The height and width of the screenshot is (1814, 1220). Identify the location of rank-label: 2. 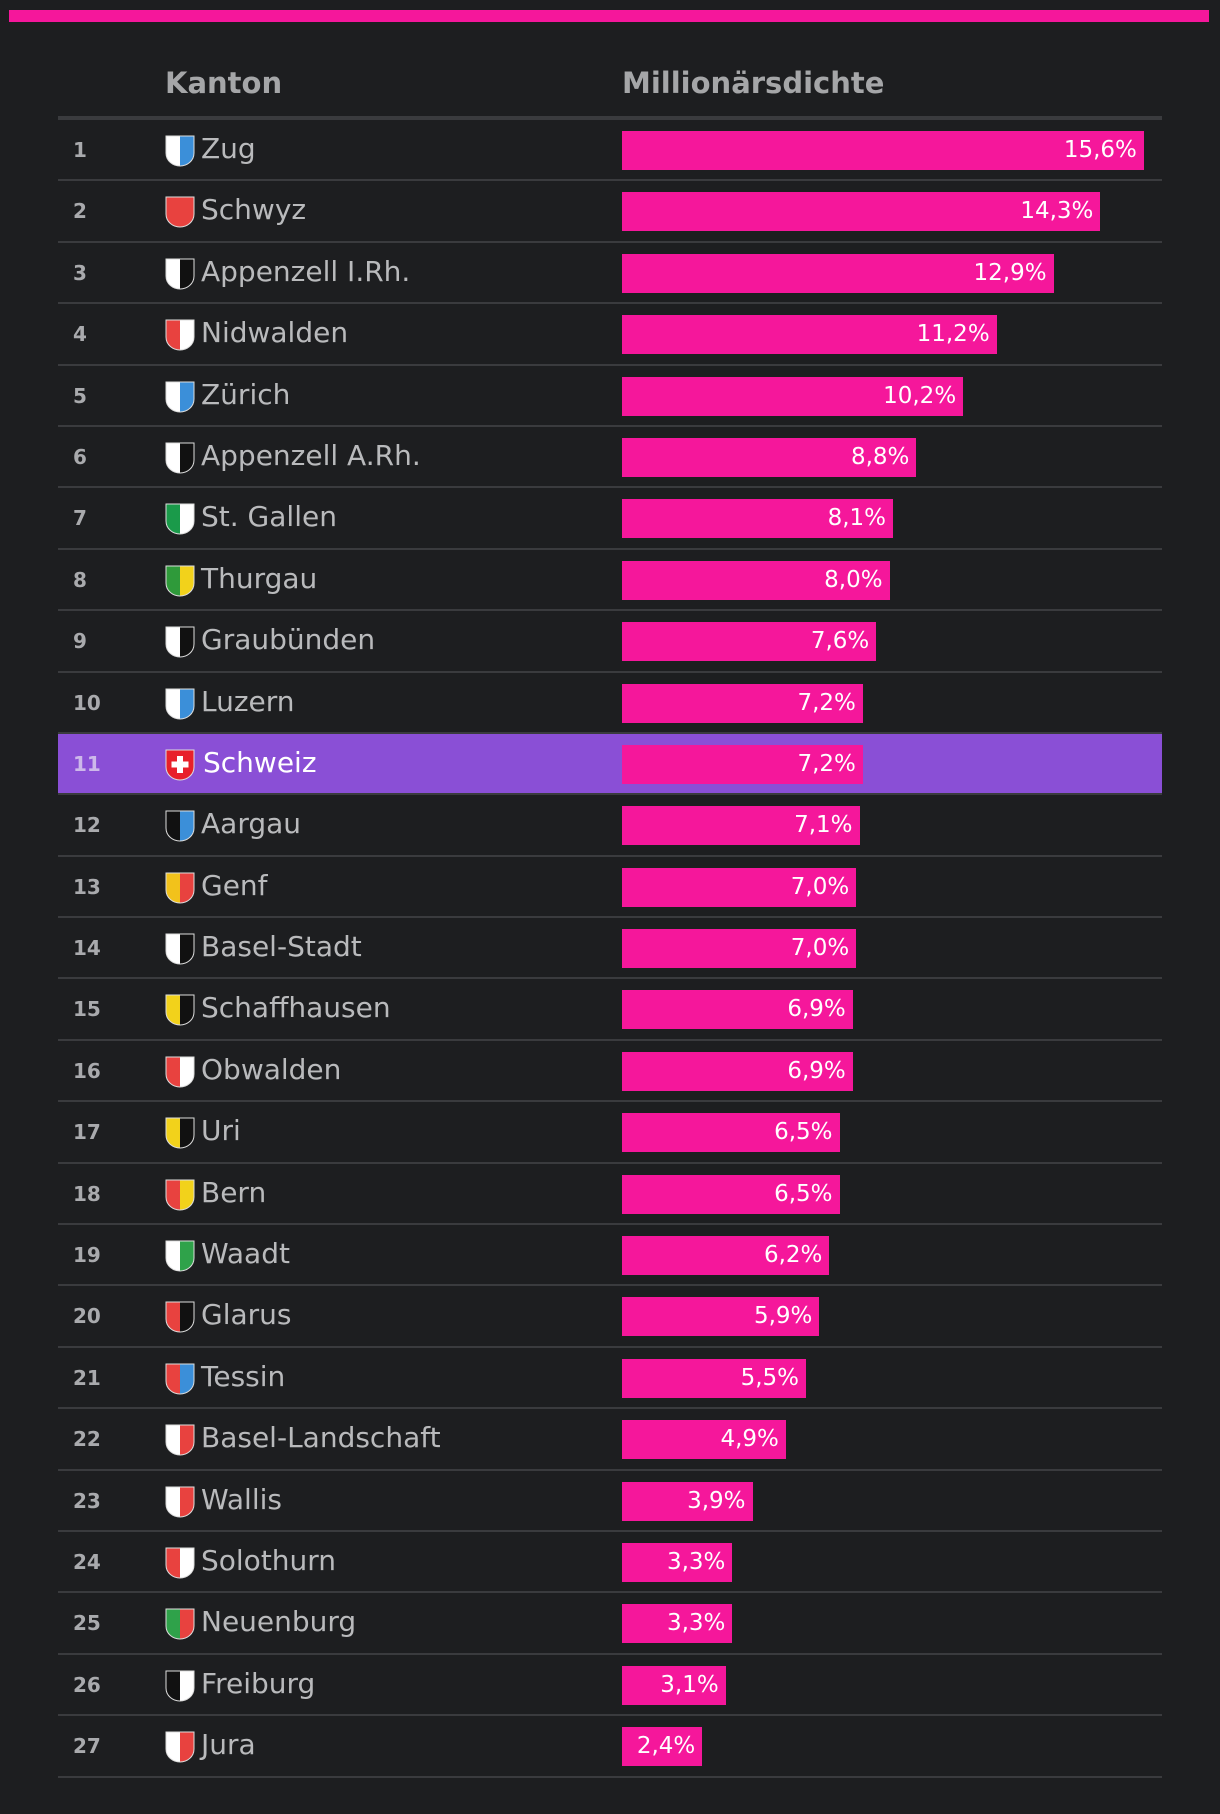
(80, 211).